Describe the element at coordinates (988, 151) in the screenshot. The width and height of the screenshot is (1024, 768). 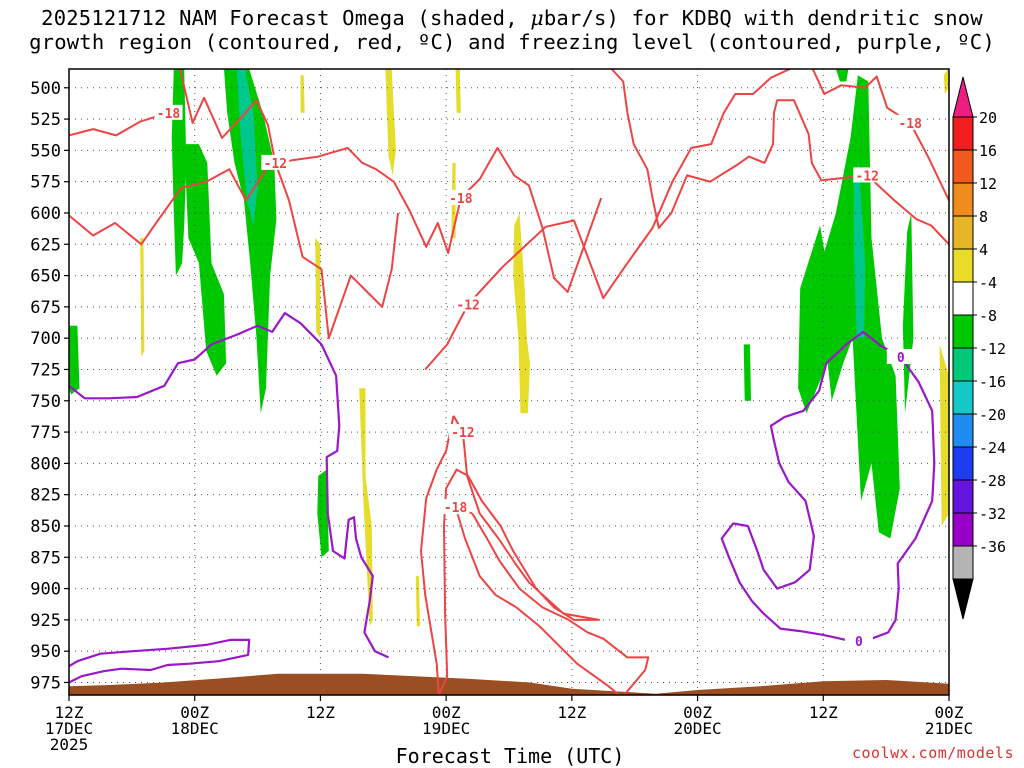
I see `colorbar-label: 16` at that location.